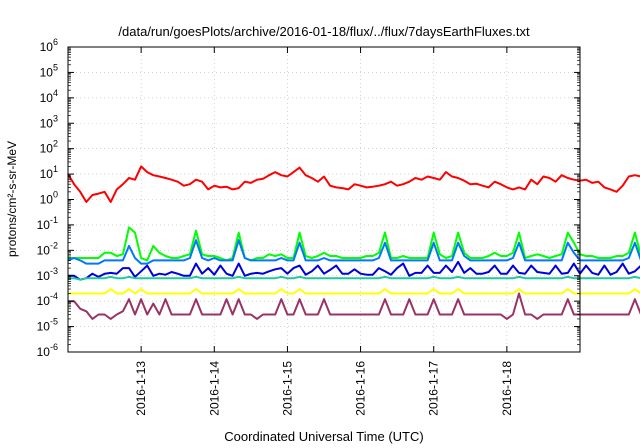 The width and height of the screenshot is (640, 448). Describe the element at coordinates (49, 45) in the screenshot. I see `y-tick-label: 10⁶` at that location.